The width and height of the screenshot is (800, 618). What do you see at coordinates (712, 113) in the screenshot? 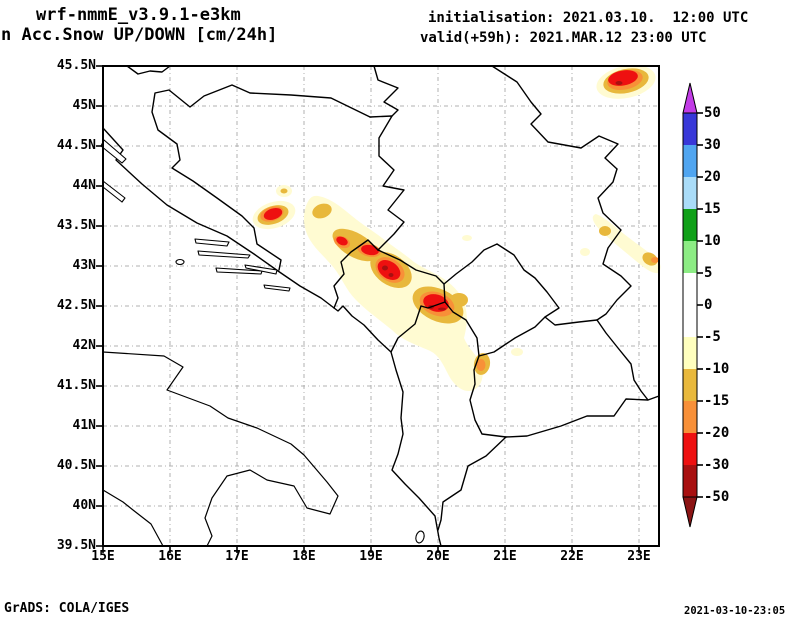
I see `colorbar-label: 50` at bounding box center [712, 113].